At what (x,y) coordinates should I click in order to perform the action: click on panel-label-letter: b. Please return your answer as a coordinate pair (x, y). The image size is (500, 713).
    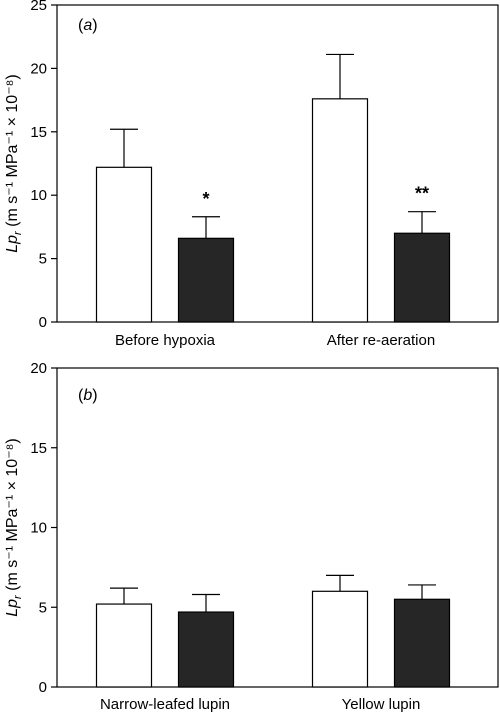
    Looking at the image, I should click on (87, 395).